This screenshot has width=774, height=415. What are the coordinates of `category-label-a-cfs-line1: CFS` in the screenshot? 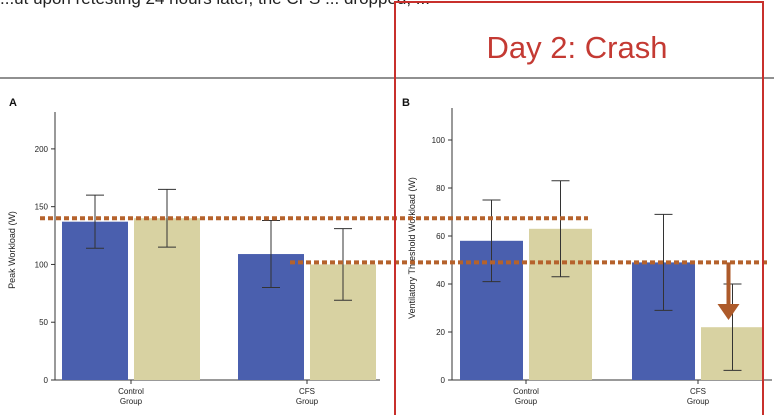 It's located at (307, 391).